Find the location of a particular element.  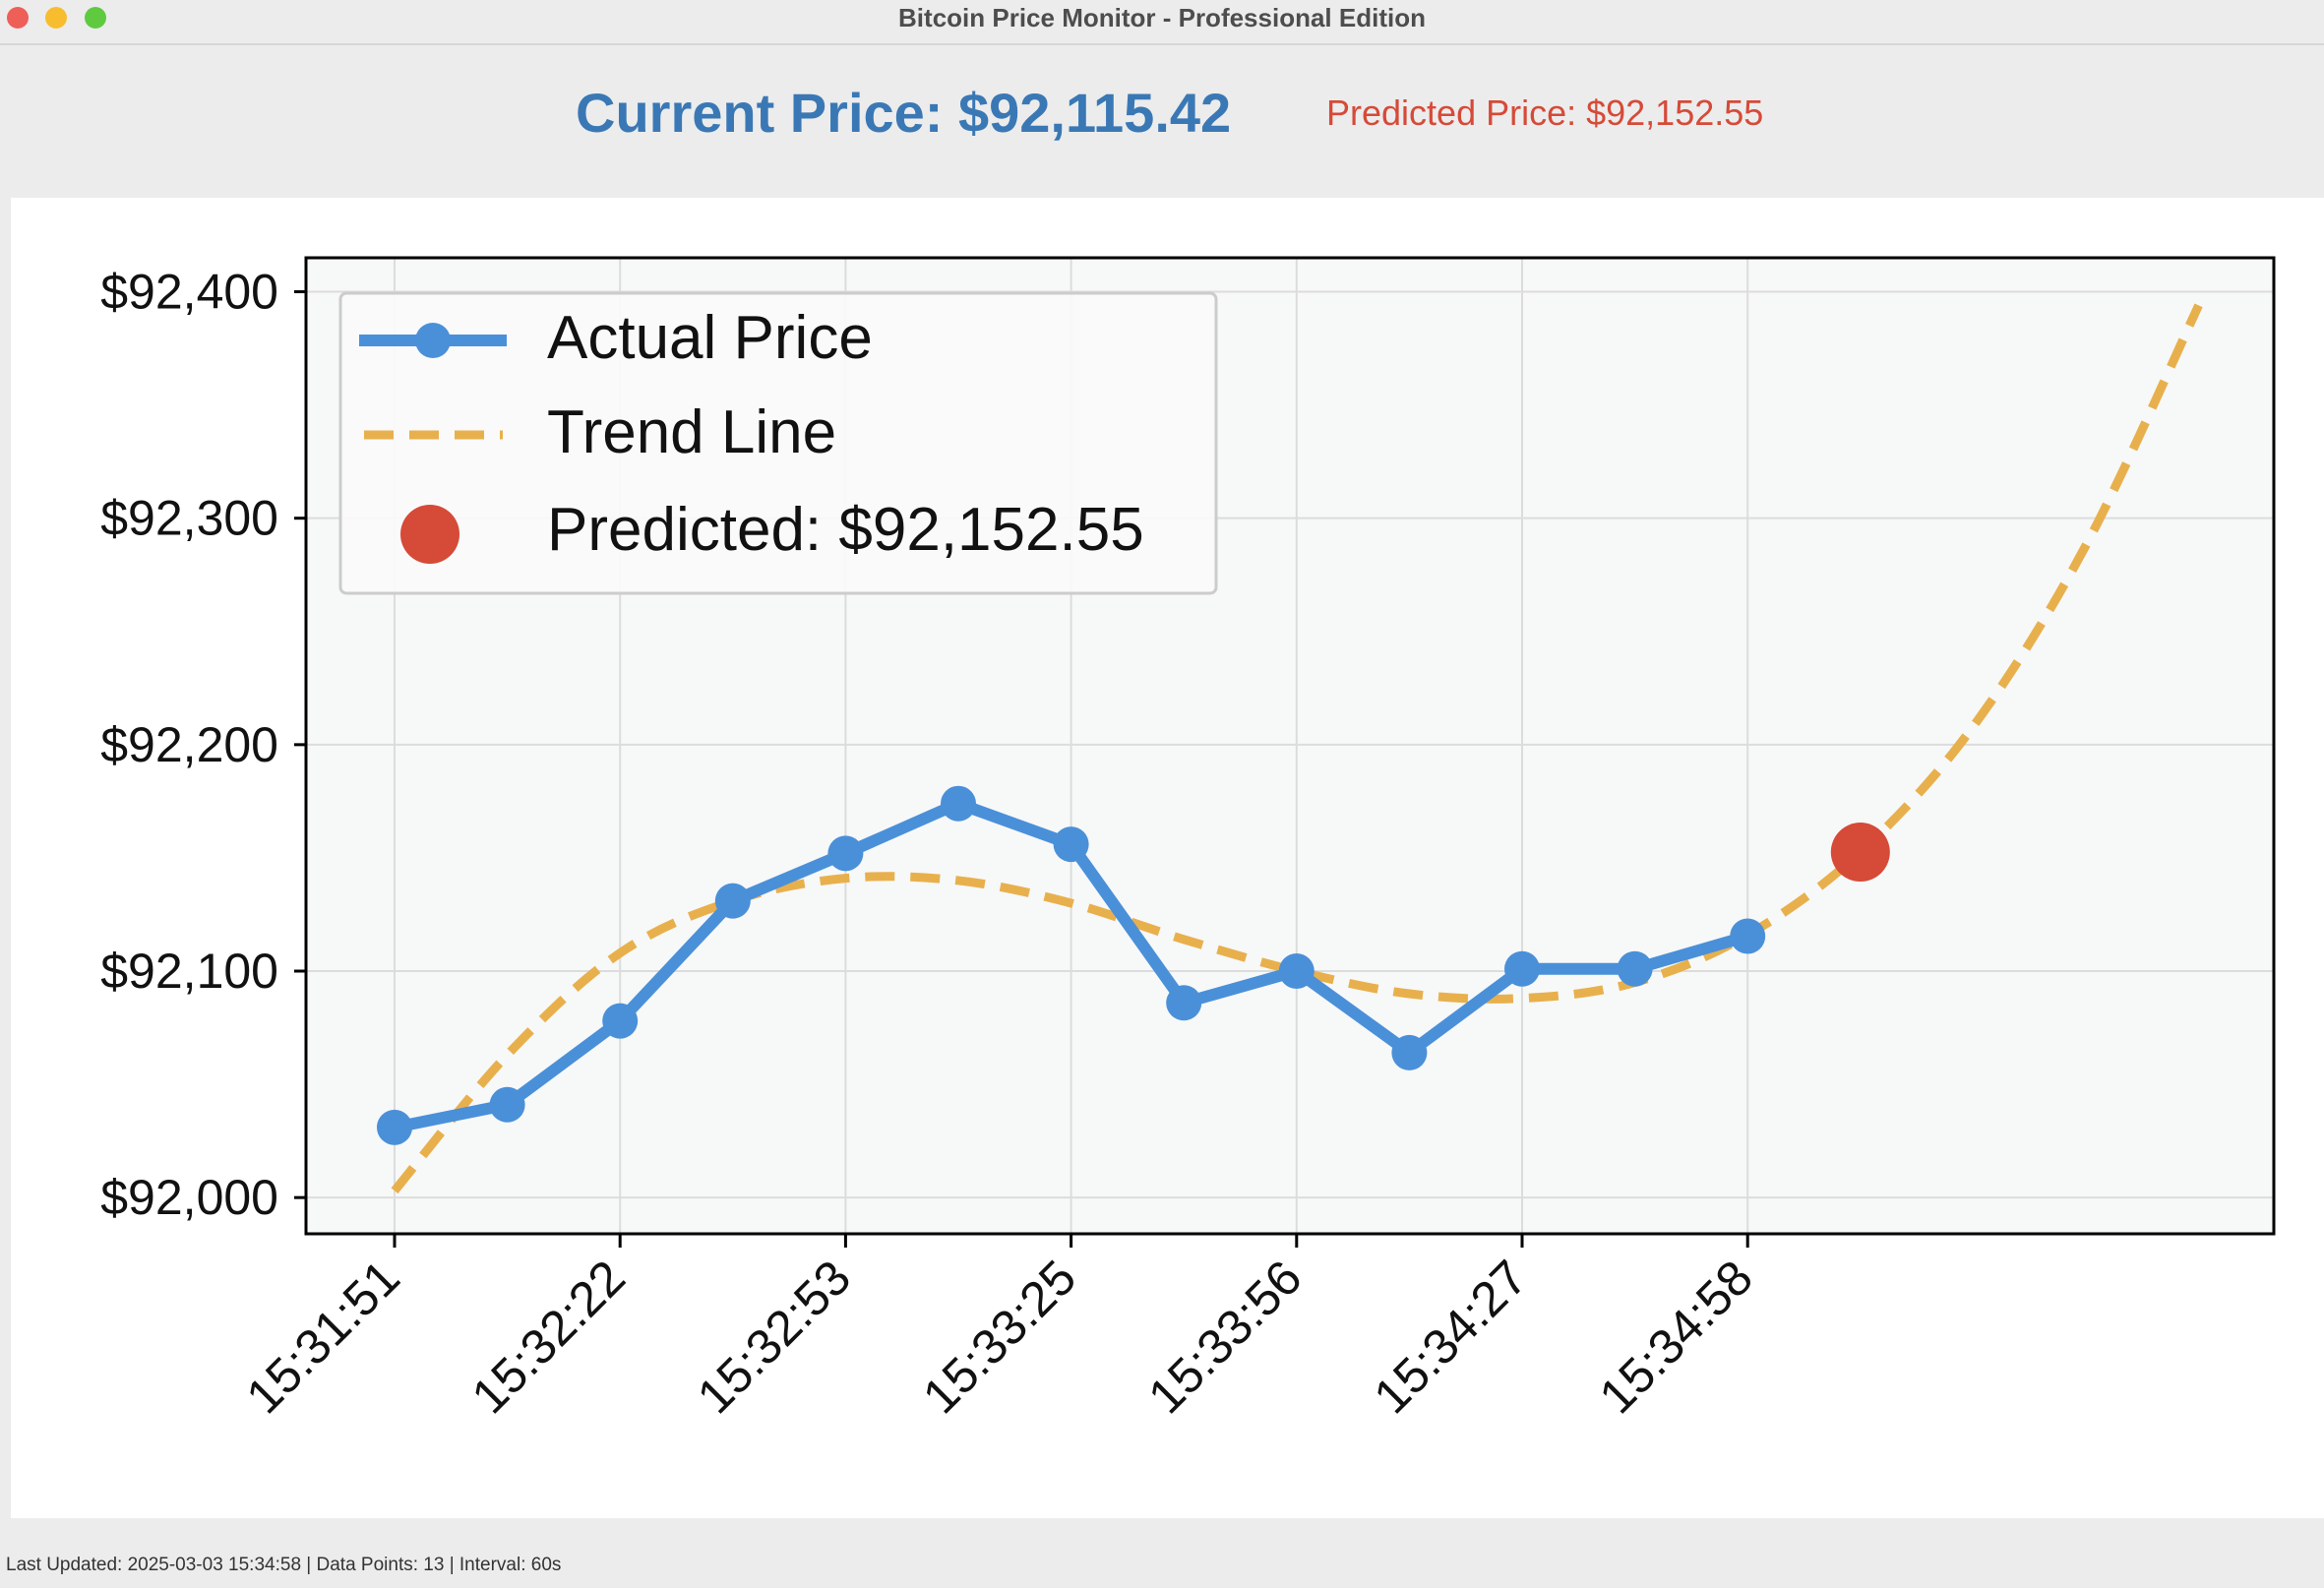

legend-label: Actual Price is located at coordinates (710, 338).